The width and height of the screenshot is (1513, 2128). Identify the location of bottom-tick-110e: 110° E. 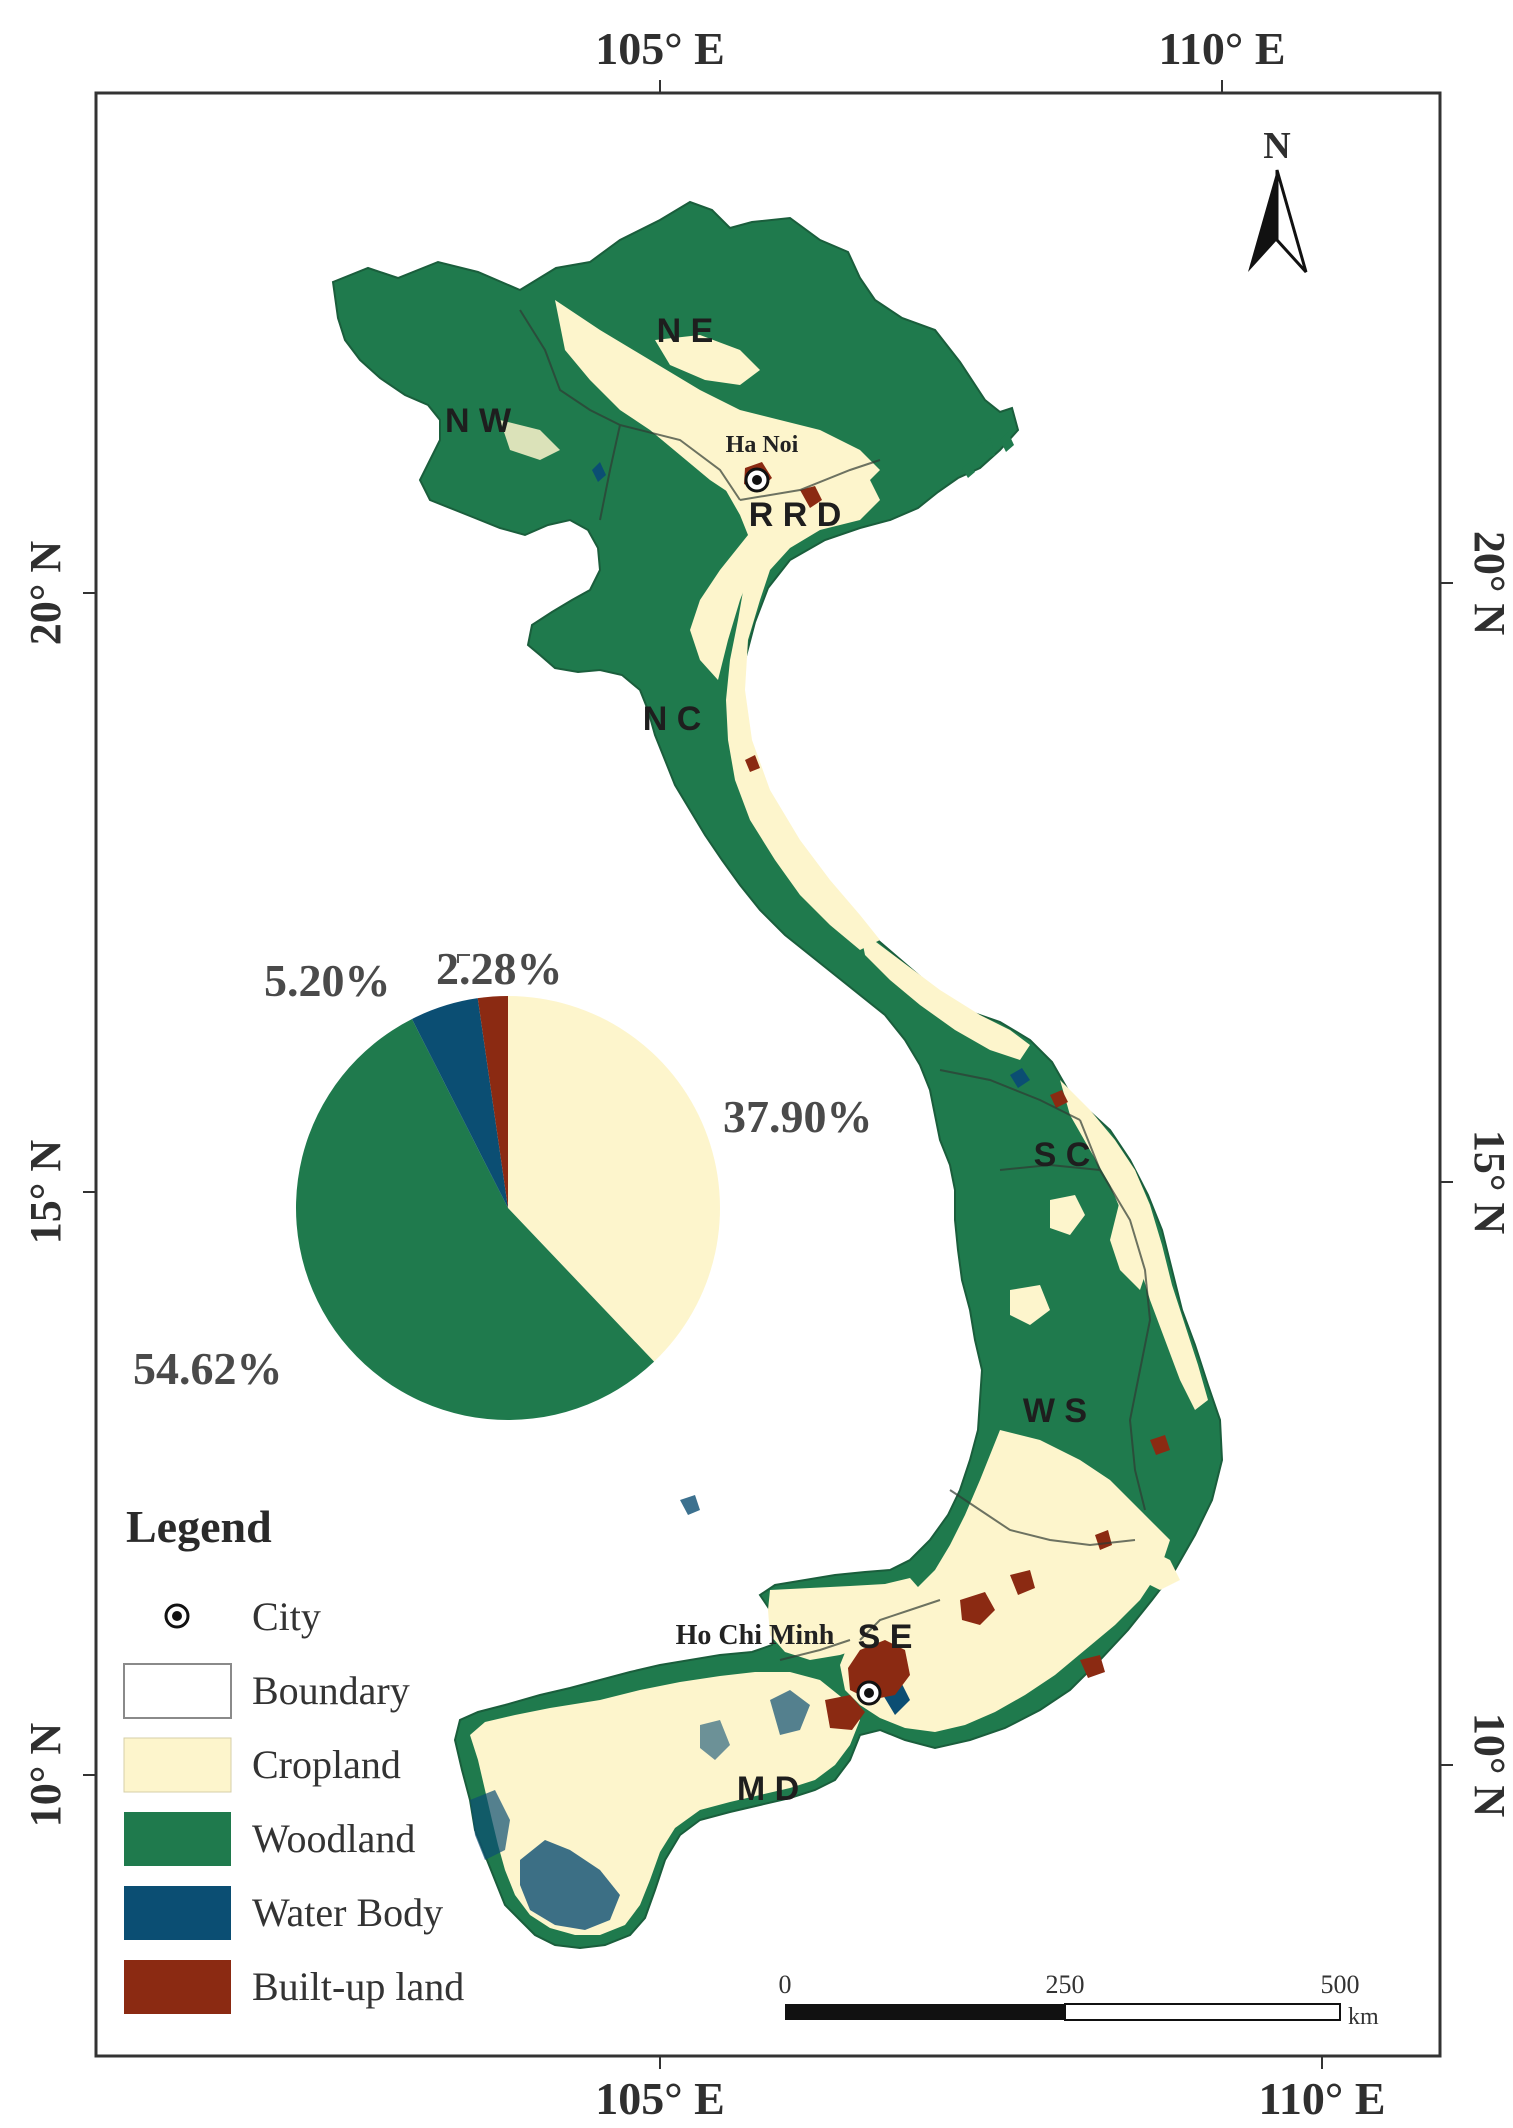
(1321, 2098).